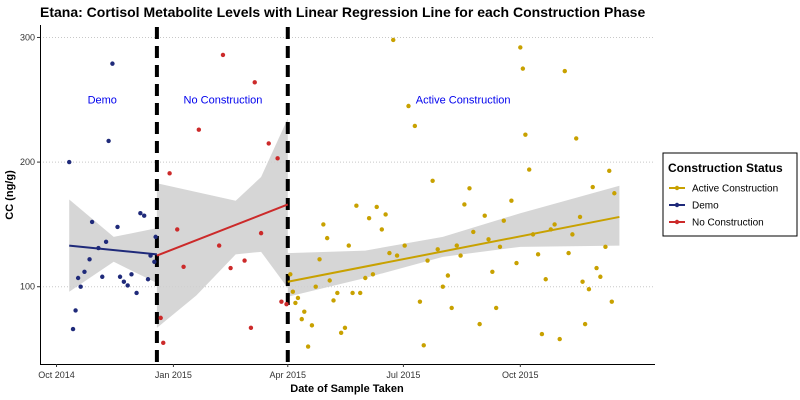 The width and height of the screenshot is (800, 400). What do you see at coordinates (728, 223) in the screenshot?
I see `legend-label-no-construction: No Construction` at bounding box center [728, 223].